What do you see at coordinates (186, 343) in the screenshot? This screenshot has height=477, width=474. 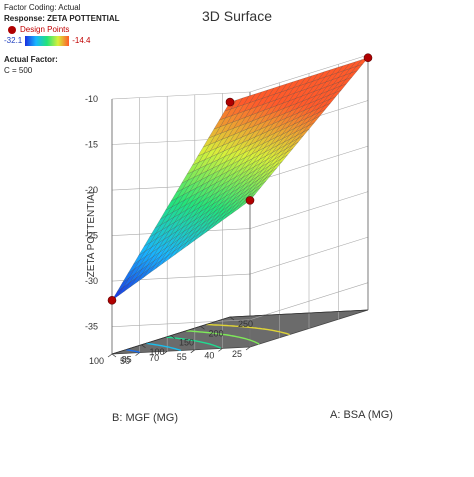 I see `x-tick-label: 150` at bounding box center [186, 343].